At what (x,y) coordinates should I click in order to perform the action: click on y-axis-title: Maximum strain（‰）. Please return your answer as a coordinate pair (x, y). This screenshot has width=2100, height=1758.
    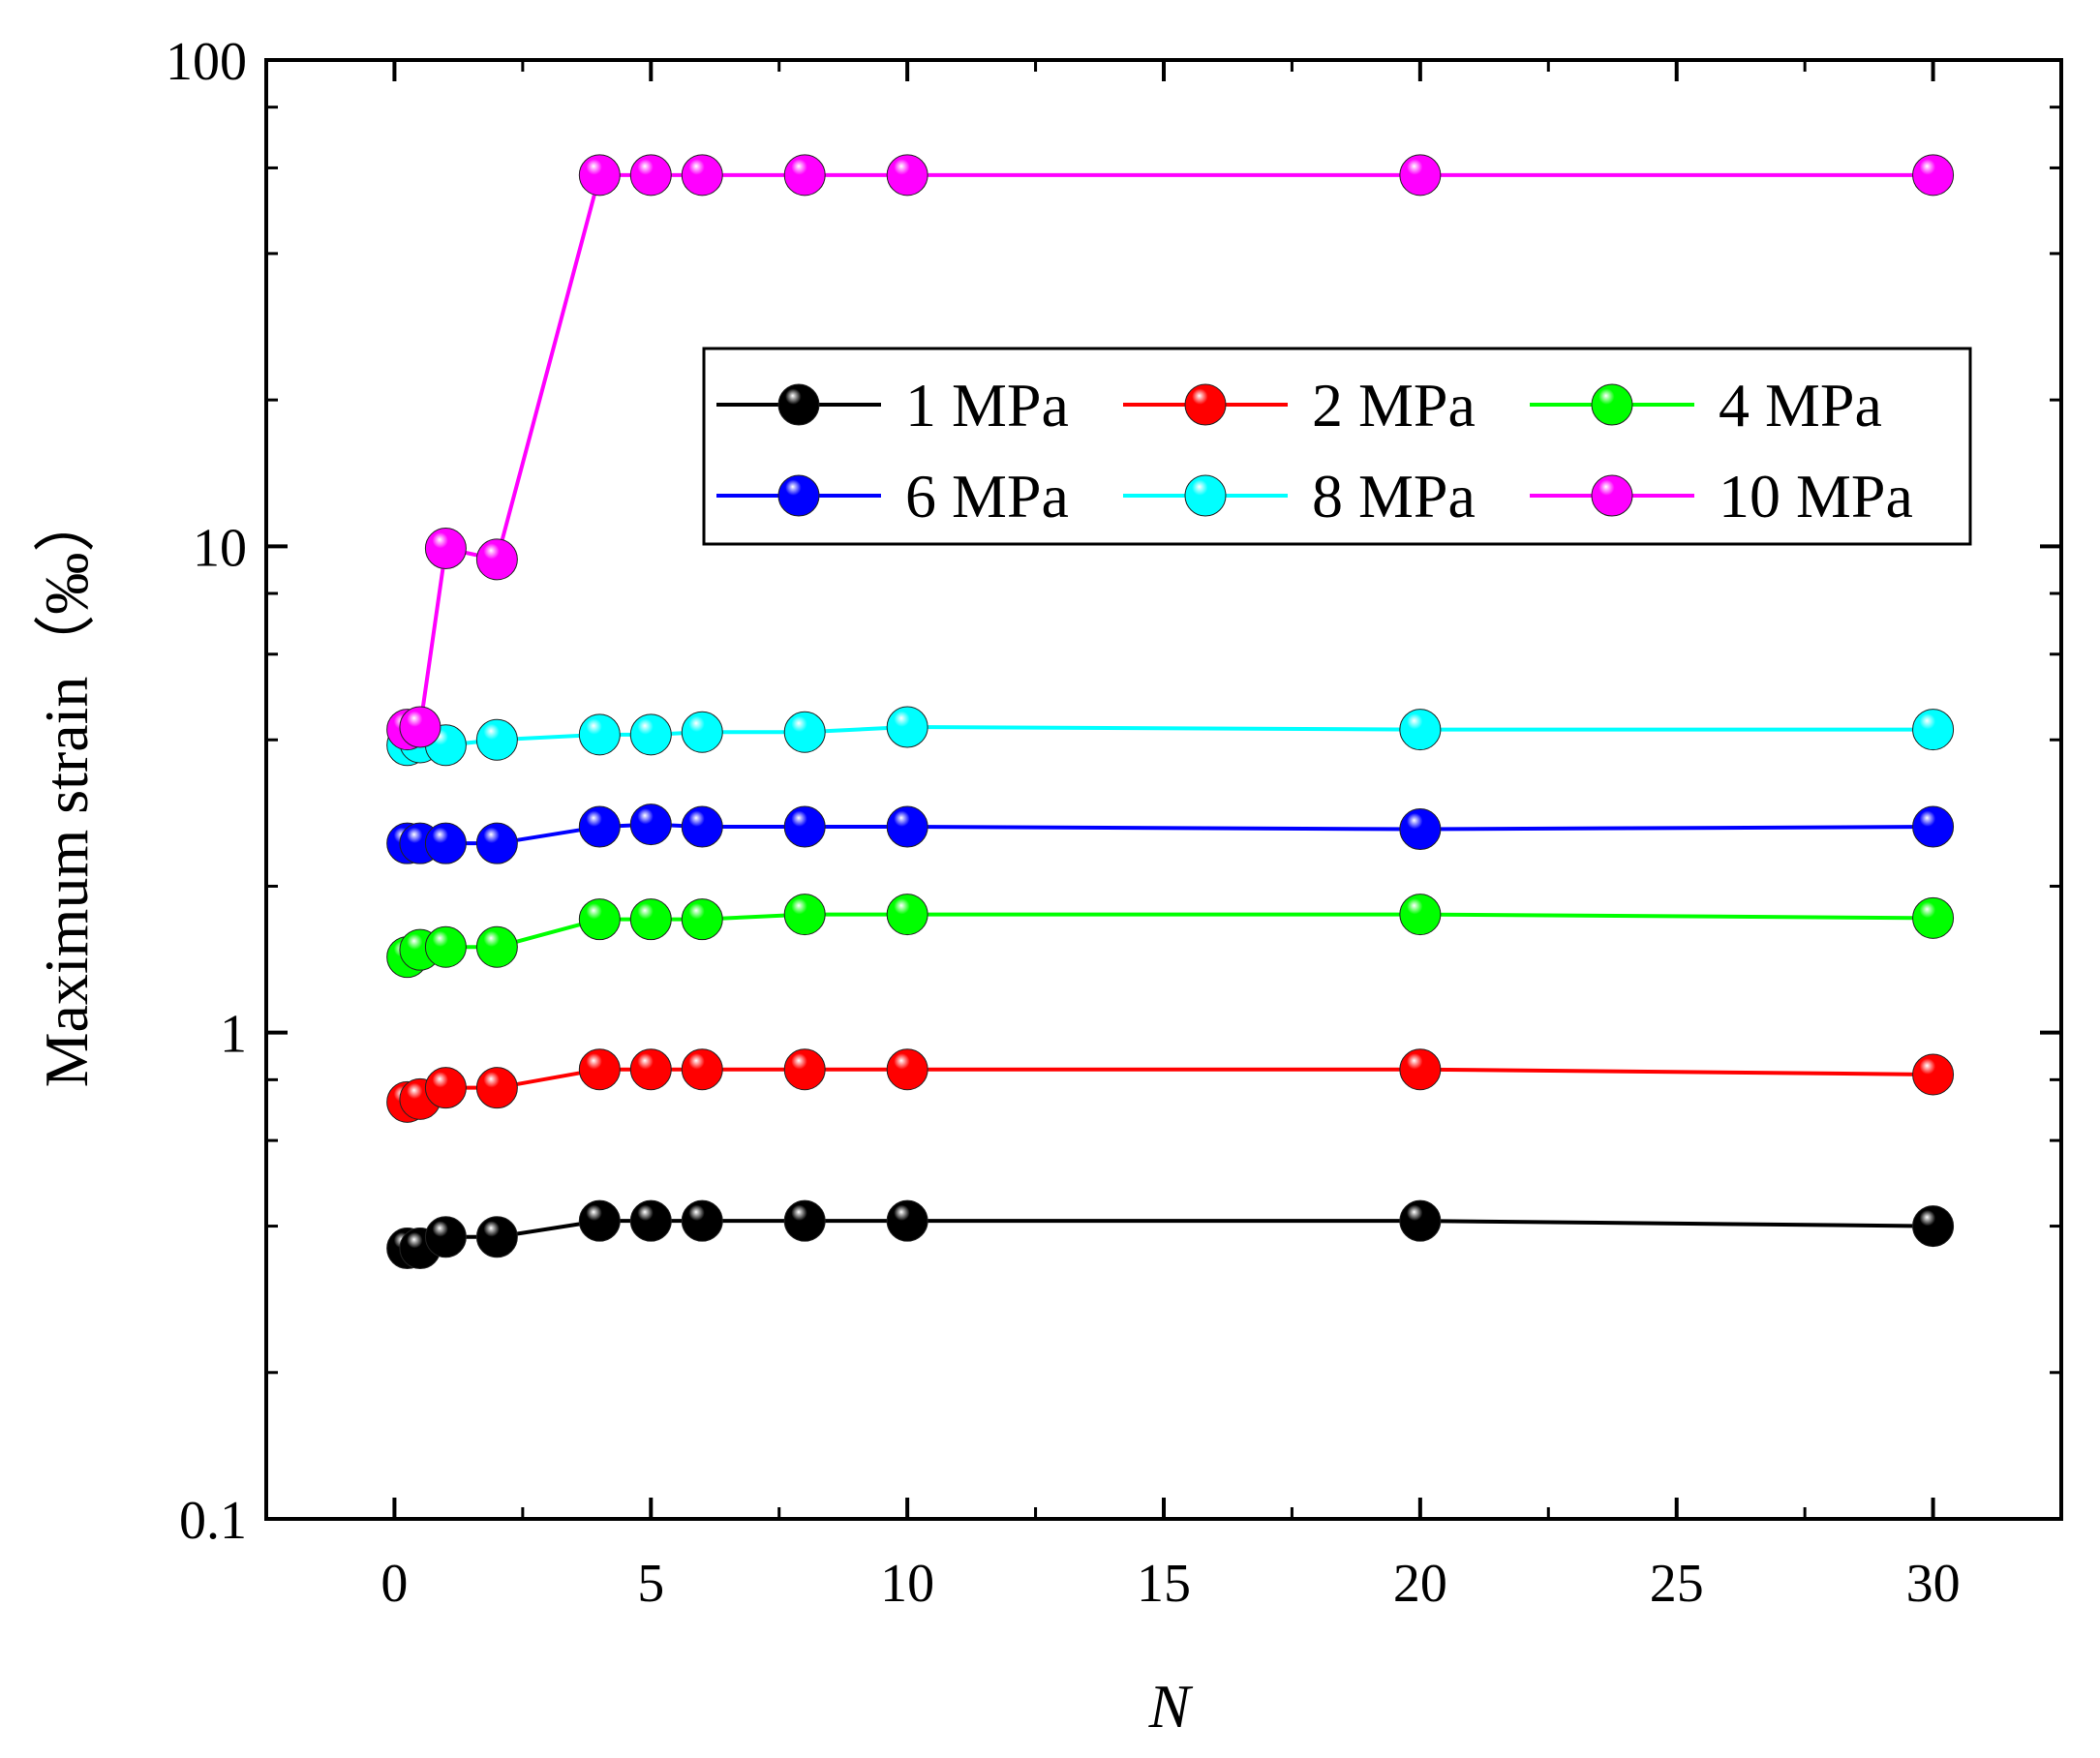
    Looking at the image, I should click on (66, 789).